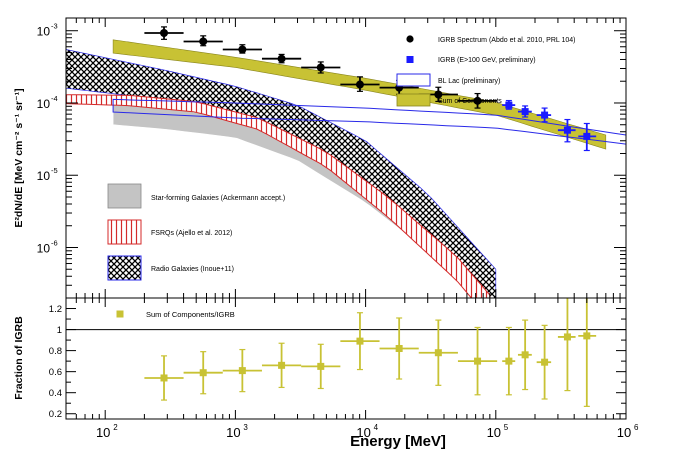 Image resolution: width=674 pixels, height=455 pixels. Describe the element at coordinates (55, 372) in the screenshot. I see `y-tick-label: 0.6` at that location.